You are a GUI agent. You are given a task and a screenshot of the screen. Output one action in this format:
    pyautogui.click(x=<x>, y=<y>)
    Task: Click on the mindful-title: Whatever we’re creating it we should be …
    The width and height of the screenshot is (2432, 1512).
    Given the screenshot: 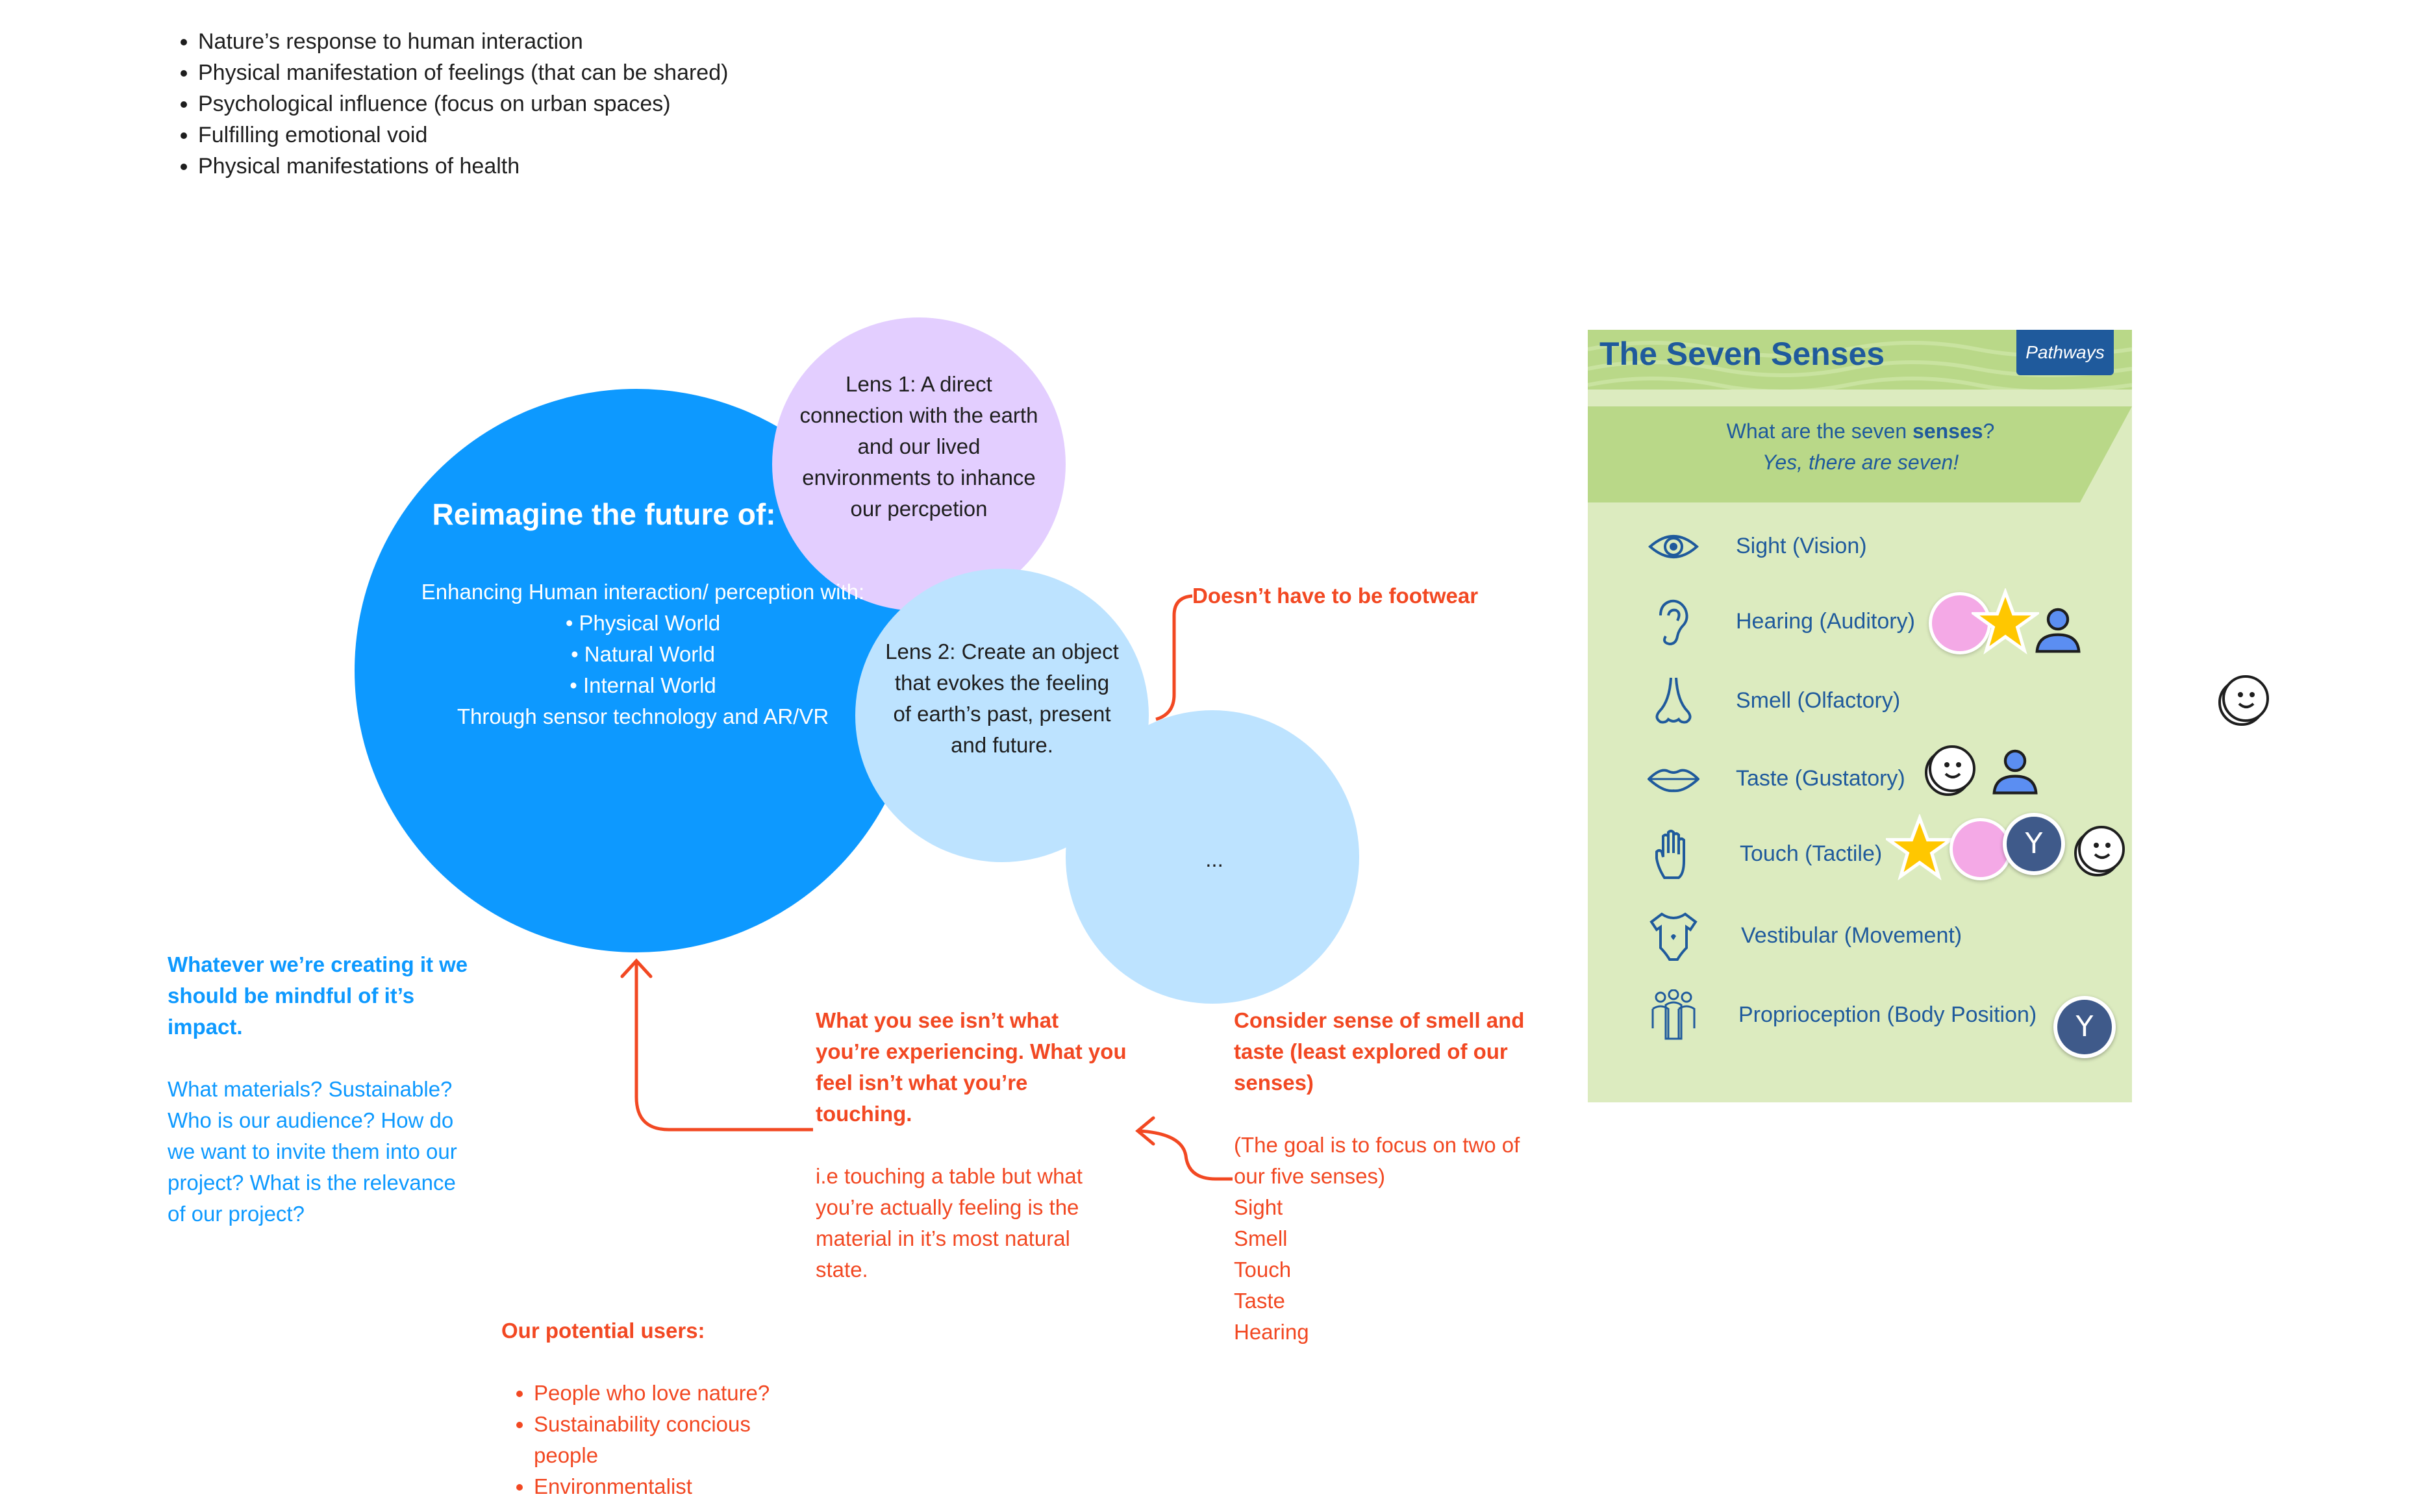 What is the action you would take?
    pyautogui.click(x=318, y=995)
    